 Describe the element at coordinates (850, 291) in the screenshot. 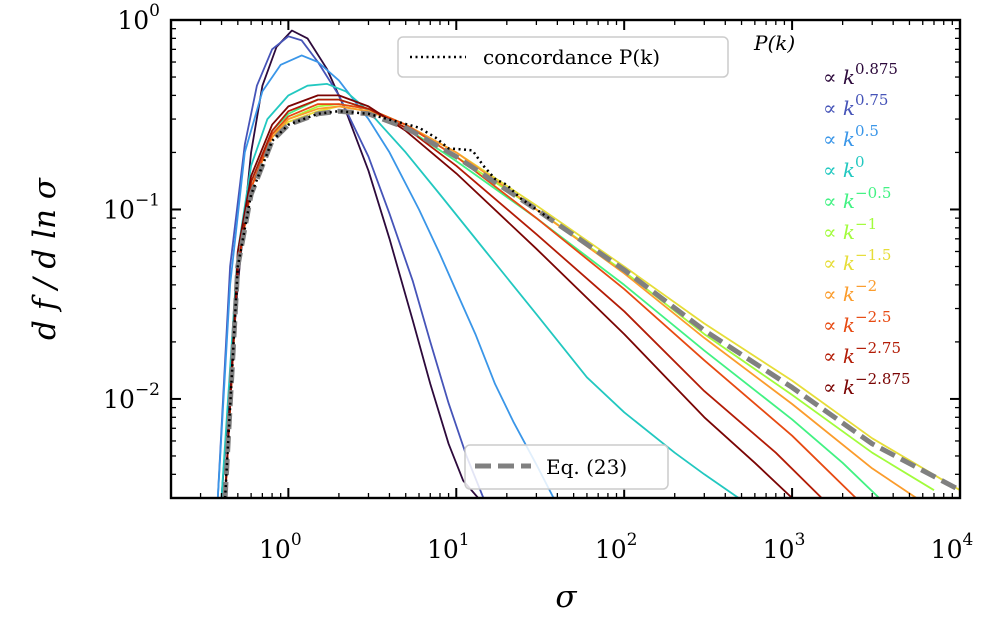

I see `pk-legend-entry-7: ∝ k−2` at that location.